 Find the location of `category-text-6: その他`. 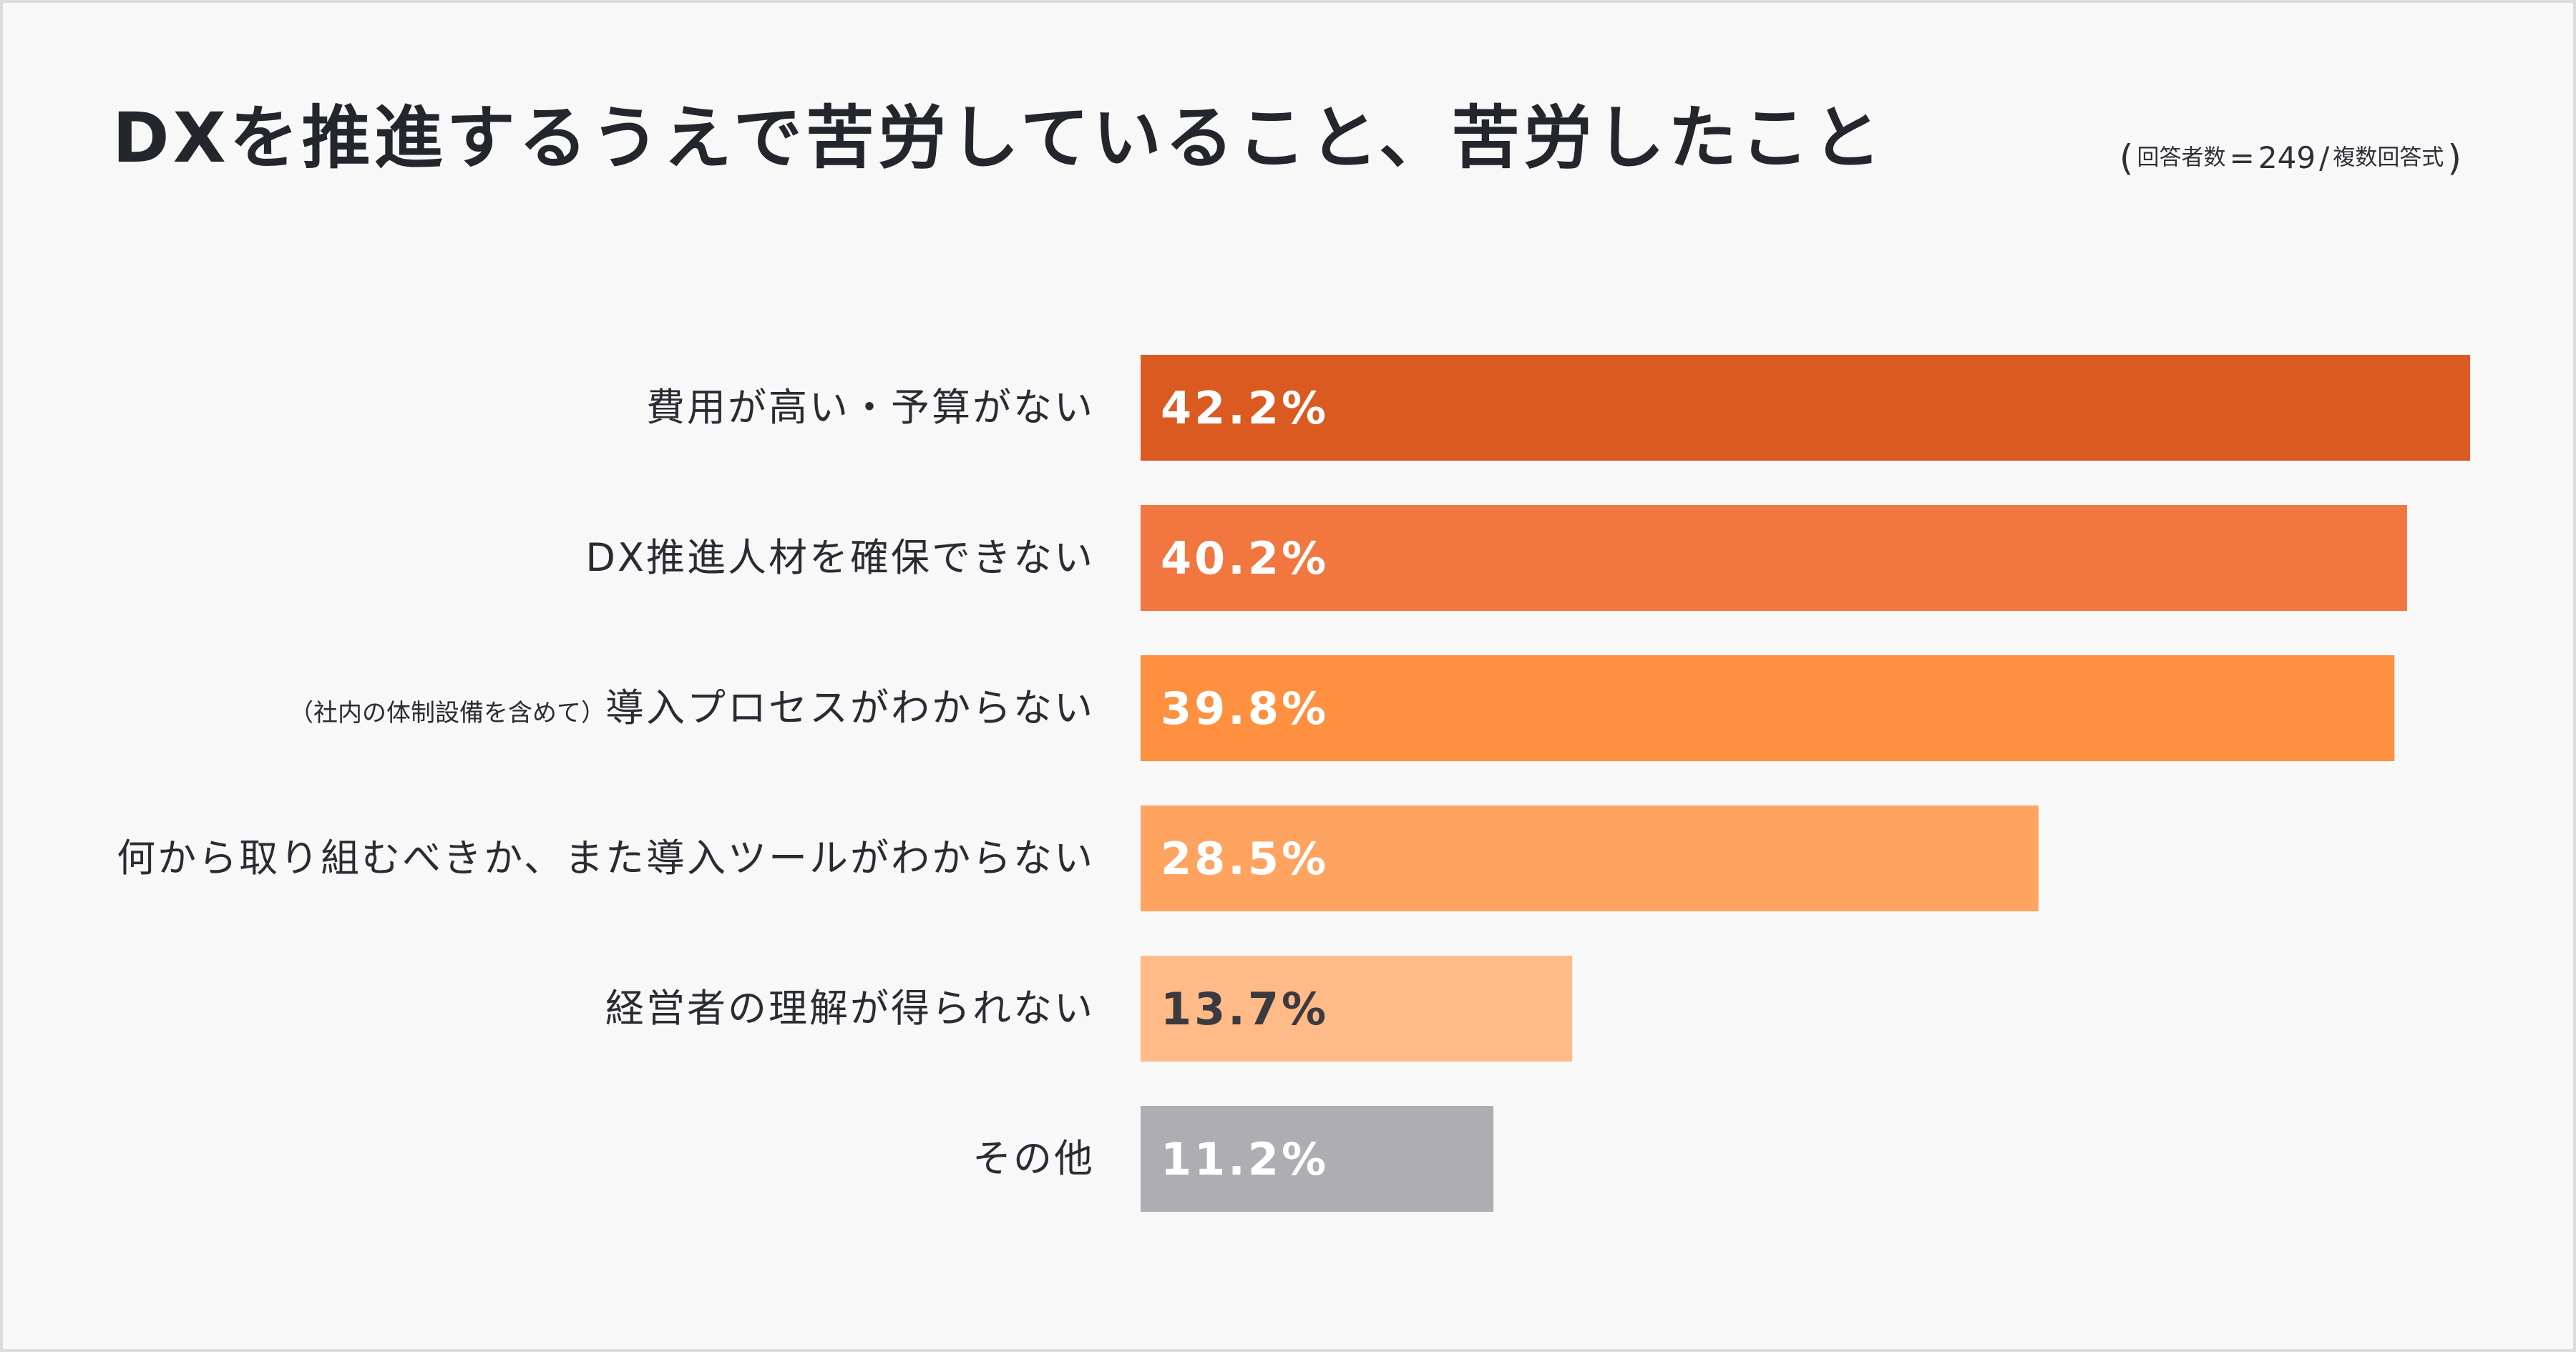

category-text-6: その他 is located at coordinates (1033, 1159).